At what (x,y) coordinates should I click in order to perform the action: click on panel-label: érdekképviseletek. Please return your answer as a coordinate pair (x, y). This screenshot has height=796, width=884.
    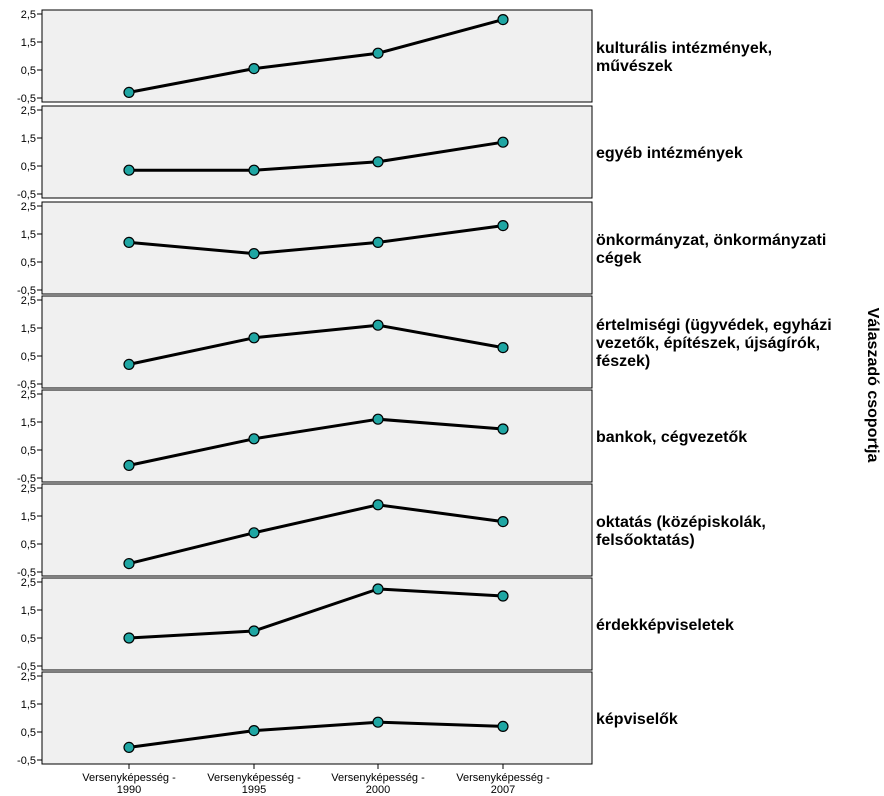
    Looking at the image, I should click on (665, 625).